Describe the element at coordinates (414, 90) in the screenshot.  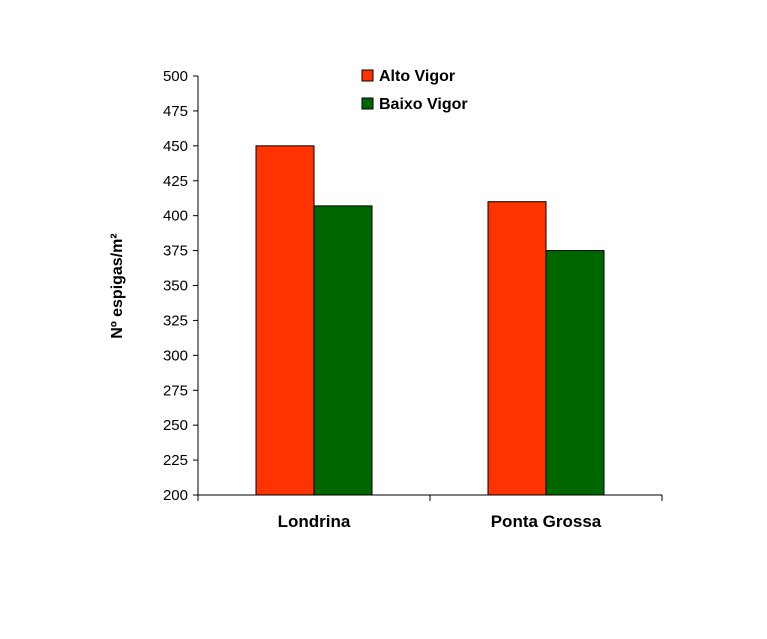
I see `legend: Alto Vigor Baixo Vigor` at that location.